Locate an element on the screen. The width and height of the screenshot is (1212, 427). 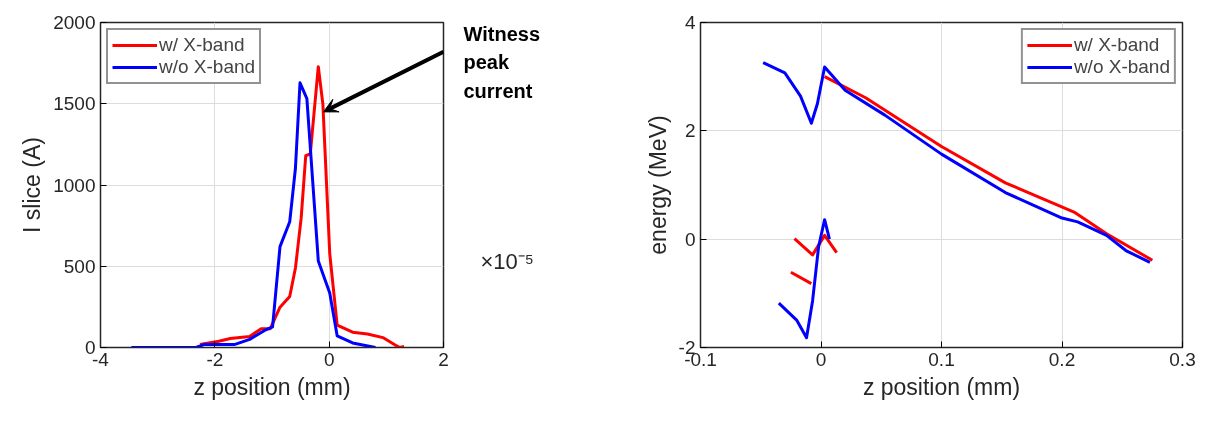
y-axis-title: I slice (A) is located at coordinates (32, 185).